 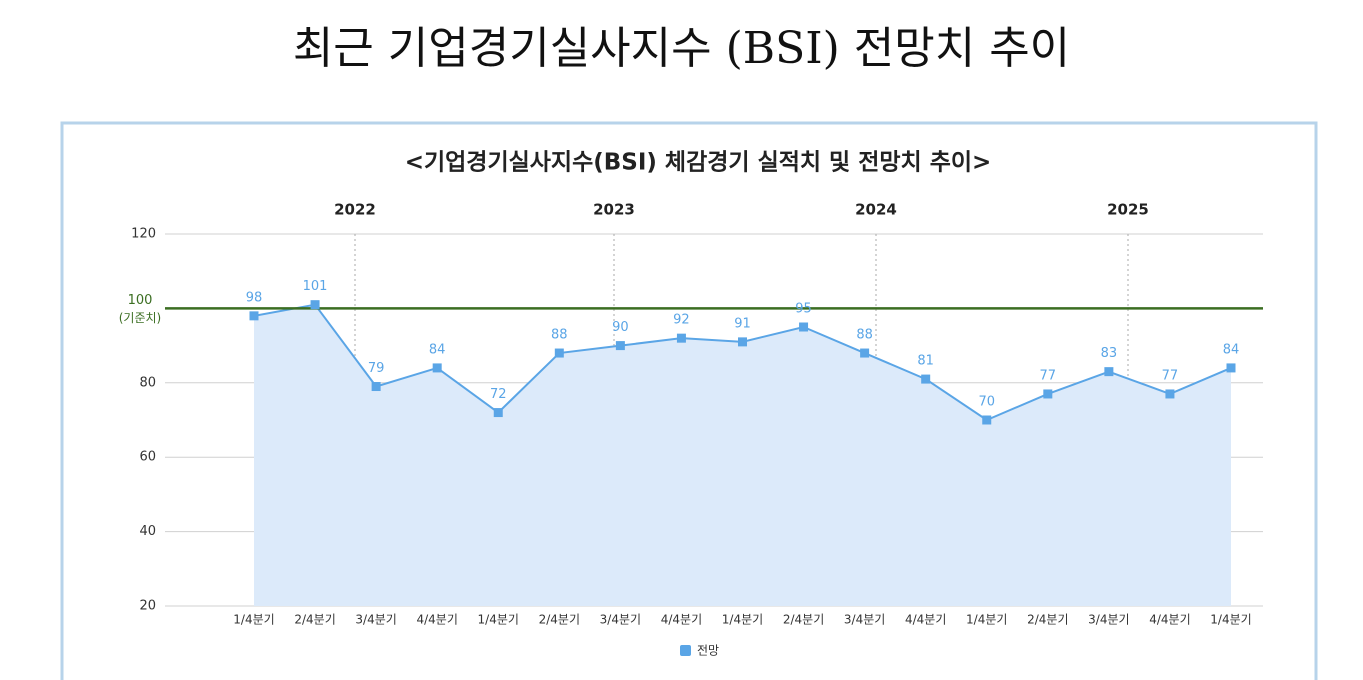 What do you see at coordinates (685, 650) in the screenshot?
I see `legend-swatch` at bounding box center [685, 650].